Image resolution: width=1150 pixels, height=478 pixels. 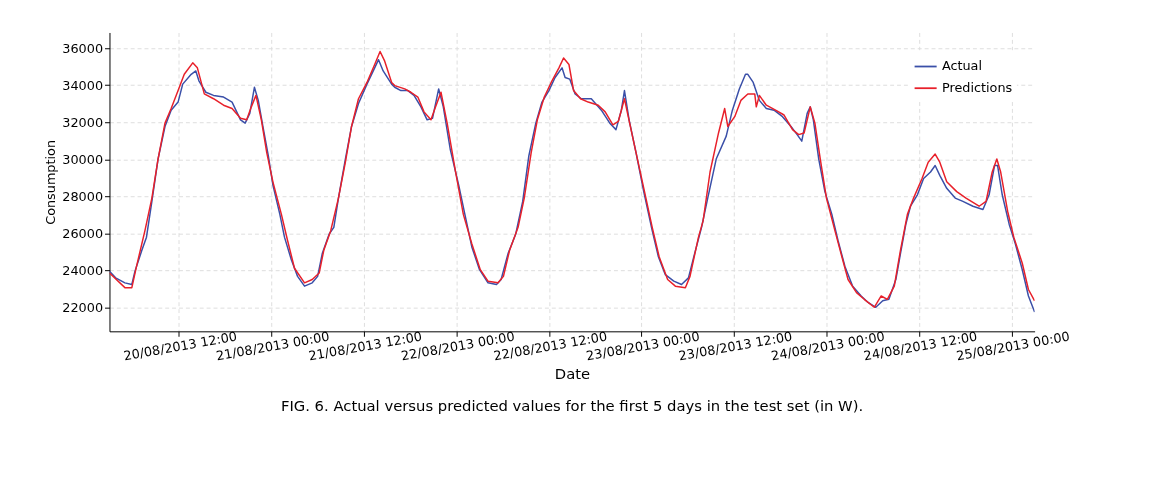 I want to click on y-tick-label: 26000, so click(x=83, y=233).